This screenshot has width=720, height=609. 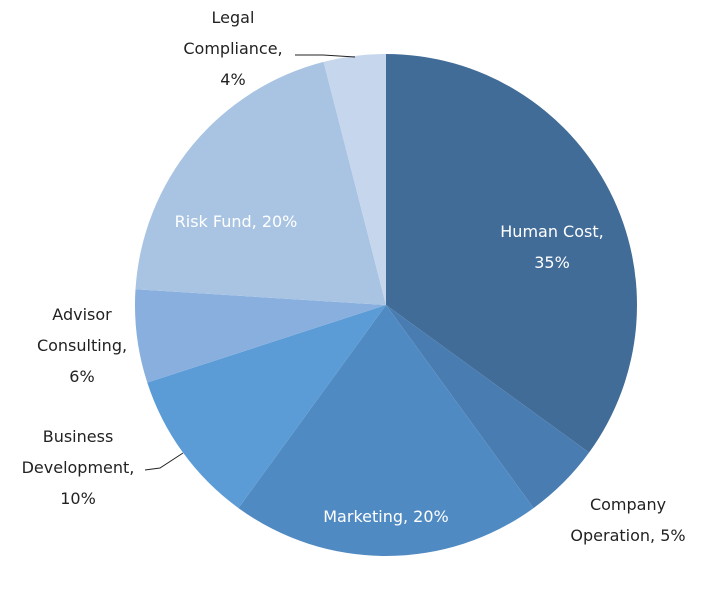 What do you see at coordinates (488, 407) in the screenshot?
I see `pie-slice-company-operation` at bounding box center [488, 407].